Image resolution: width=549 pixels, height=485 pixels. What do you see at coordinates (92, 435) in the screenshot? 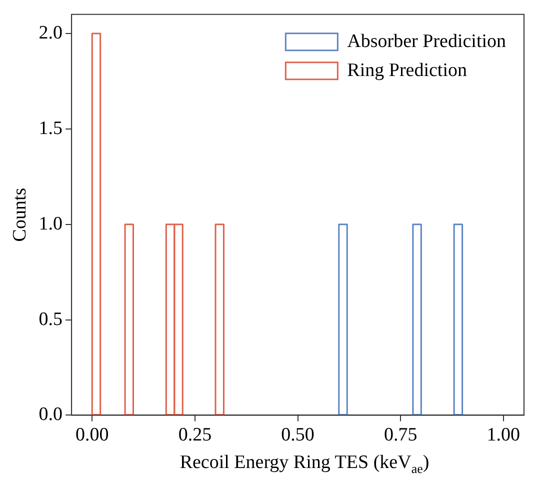
I see `x-tick-label: 0.00` at bounding box center [92, 435].